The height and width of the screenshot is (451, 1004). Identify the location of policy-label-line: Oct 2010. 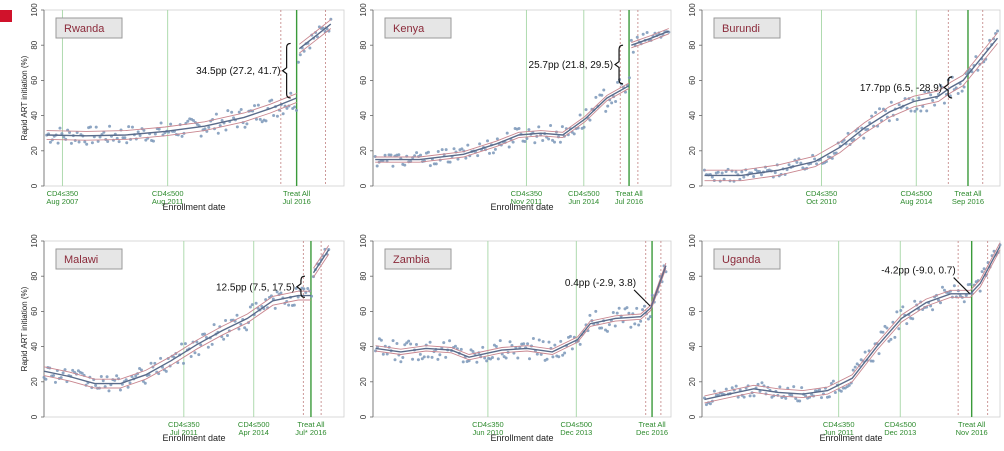
(821, 201).